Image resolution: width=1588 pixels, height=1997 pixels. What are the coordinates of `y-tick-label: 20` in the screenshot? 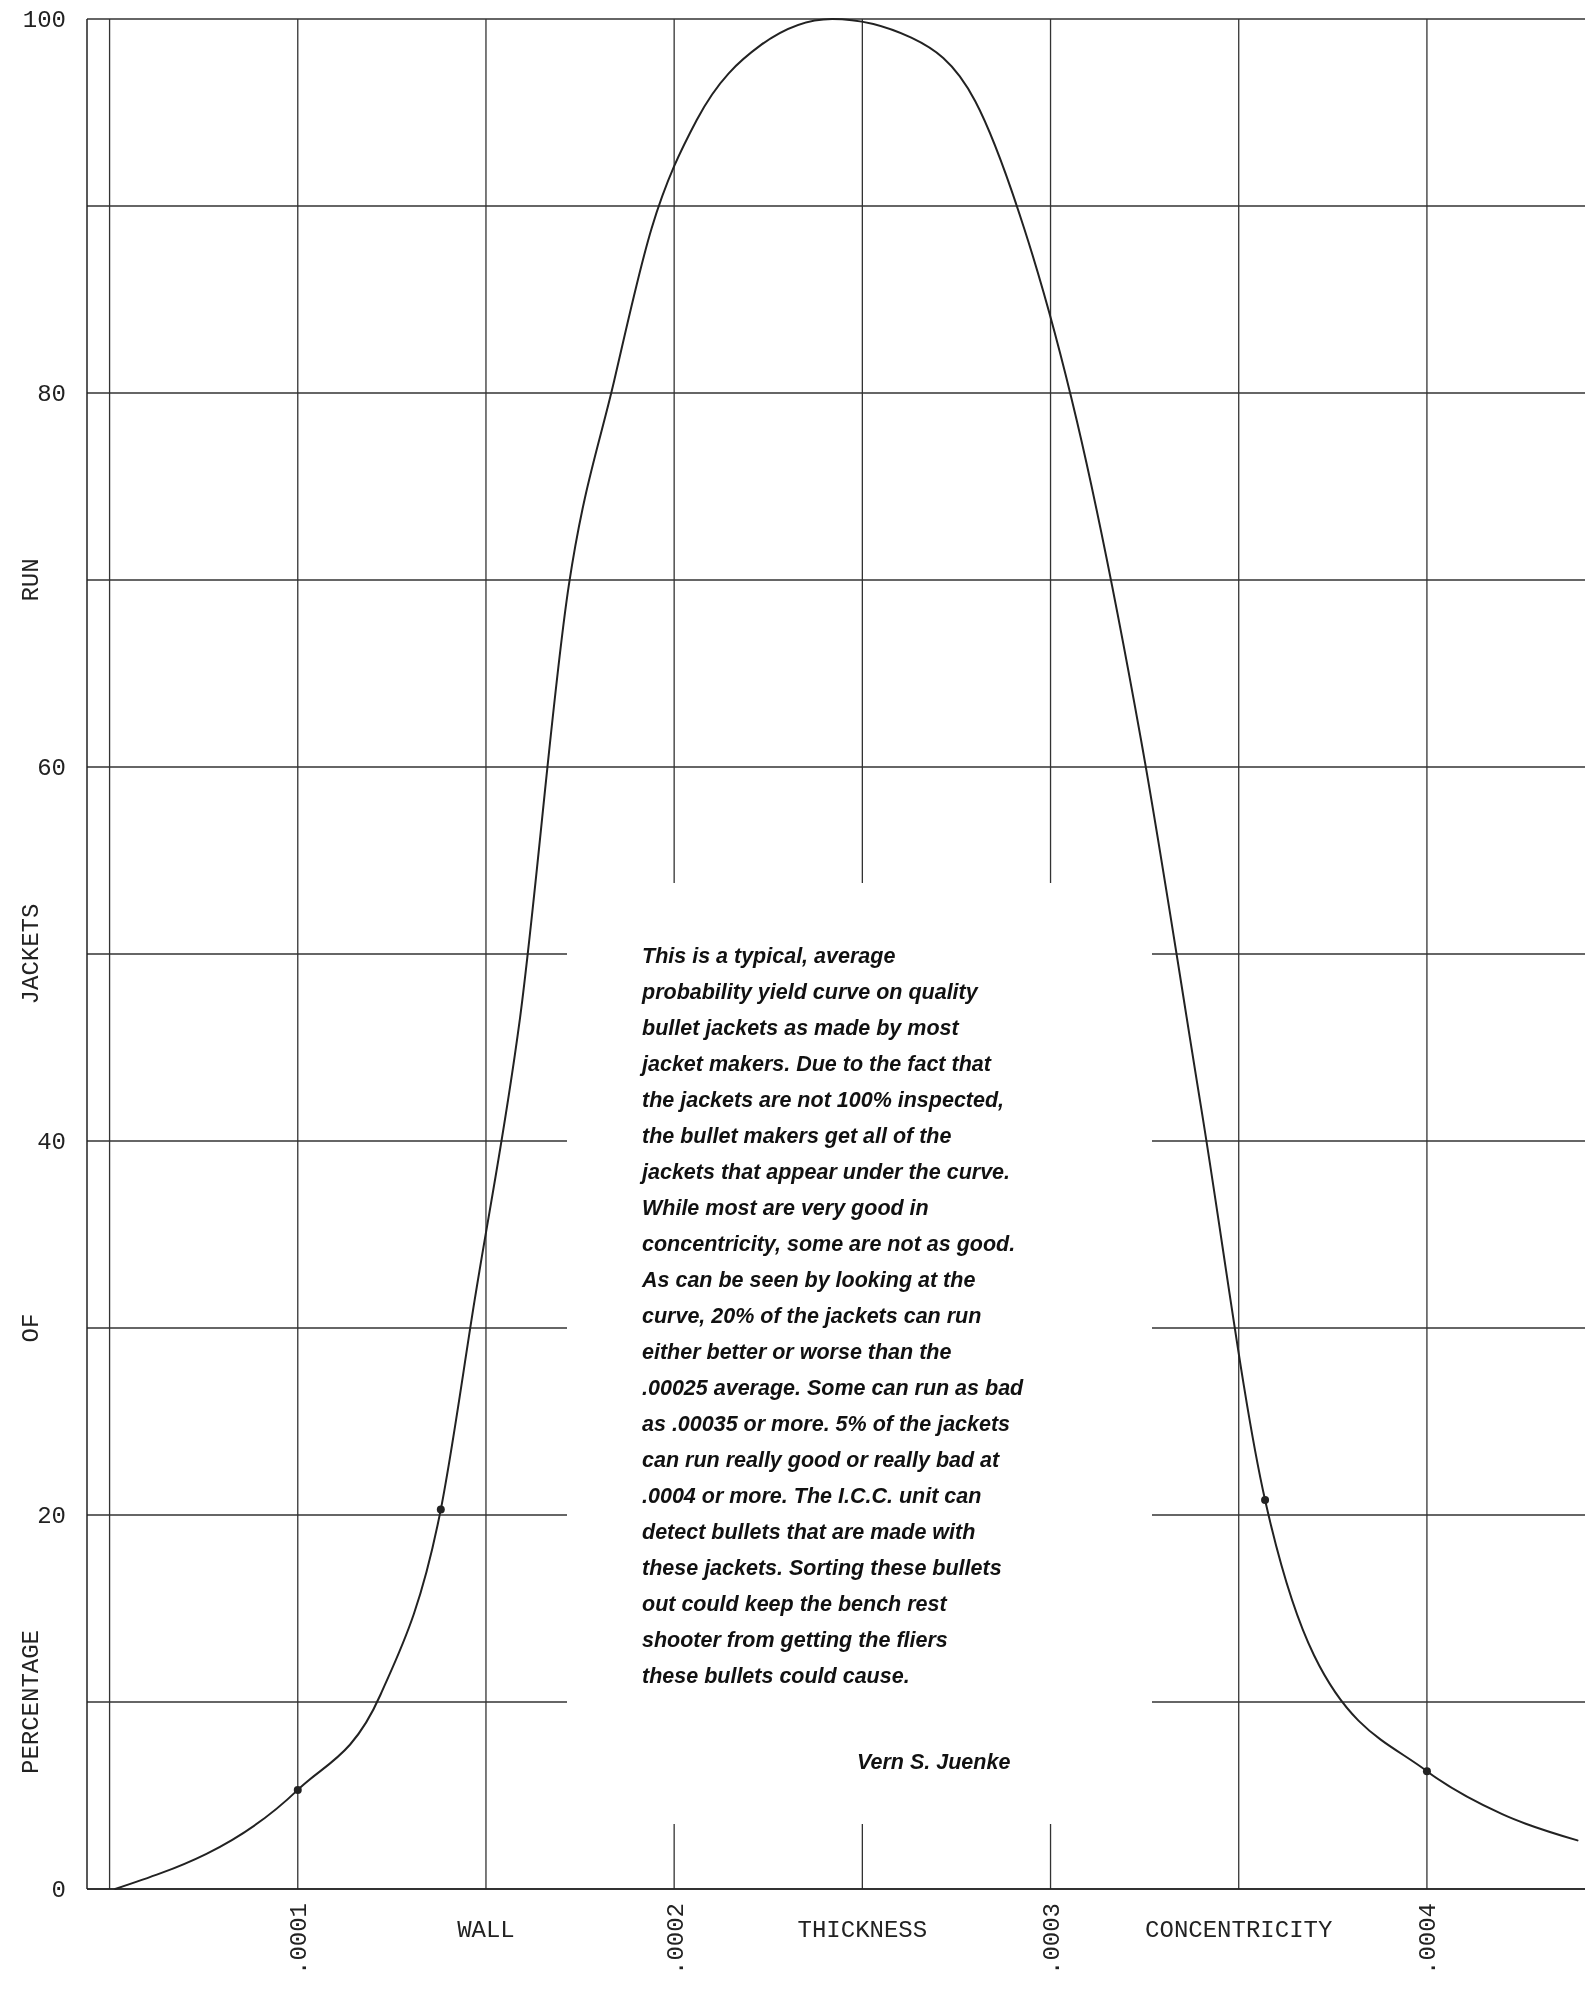 It's located at (51, 1517).